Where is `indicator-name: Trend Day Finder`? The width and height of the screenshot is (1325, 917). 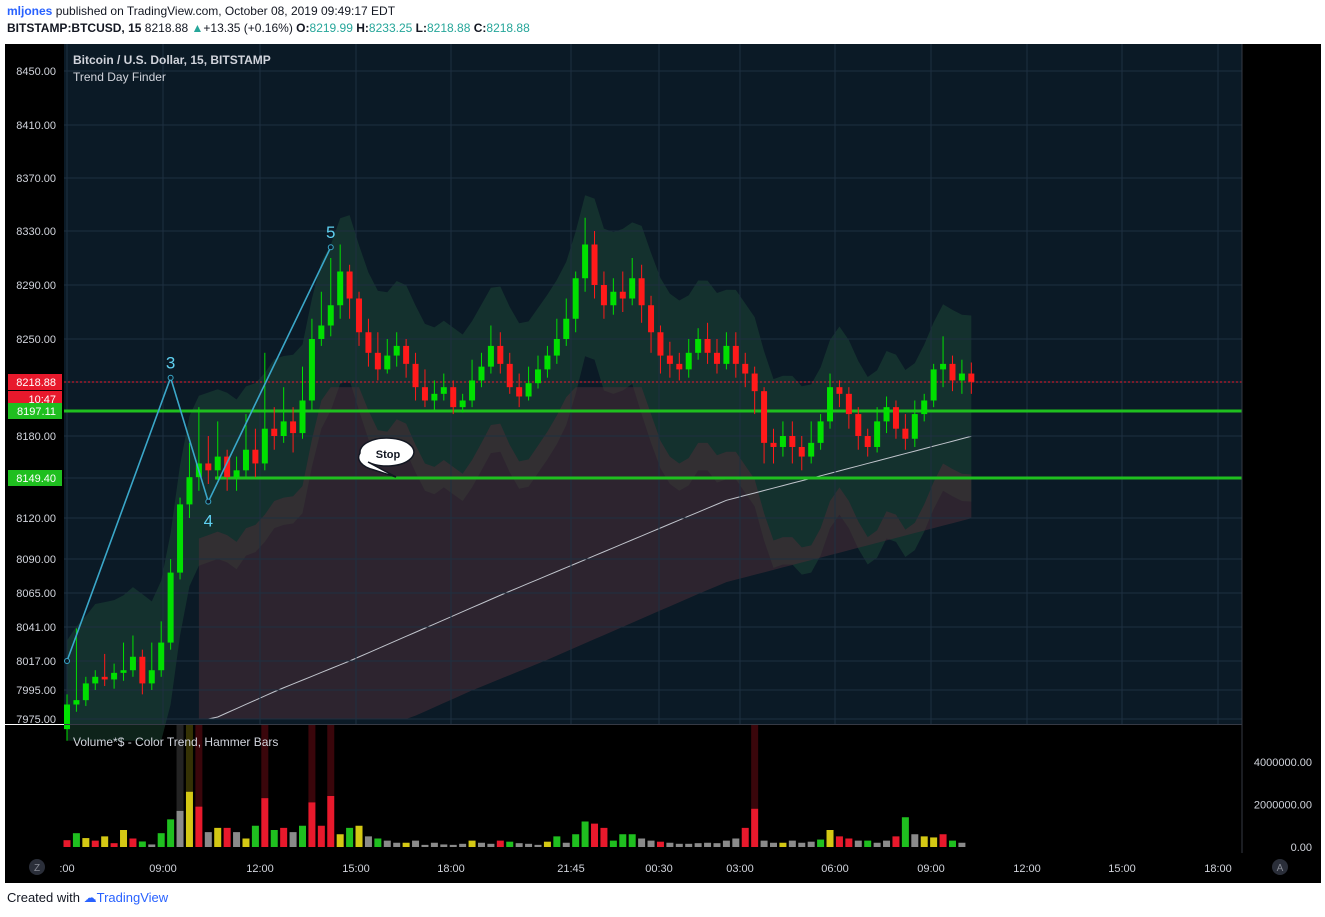
indicator-name: Trend Day Finder is located at coordinates (119, 77).